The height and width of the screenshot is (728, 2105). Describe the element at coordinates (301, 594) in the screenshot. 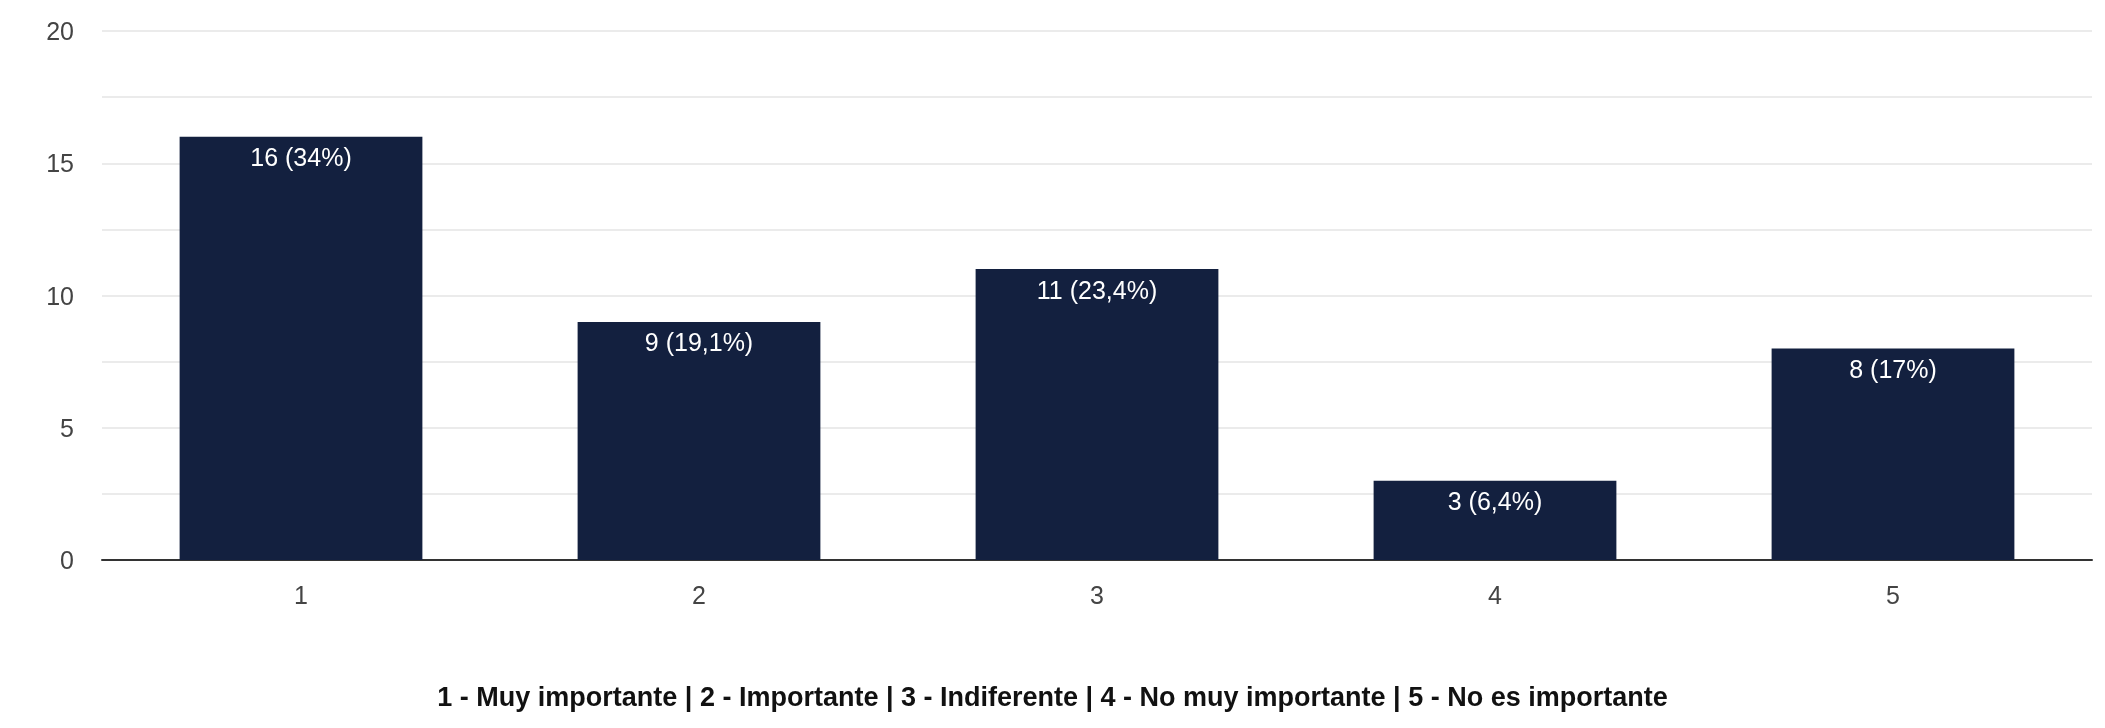

I see `x-tick-label: 1` at that location.